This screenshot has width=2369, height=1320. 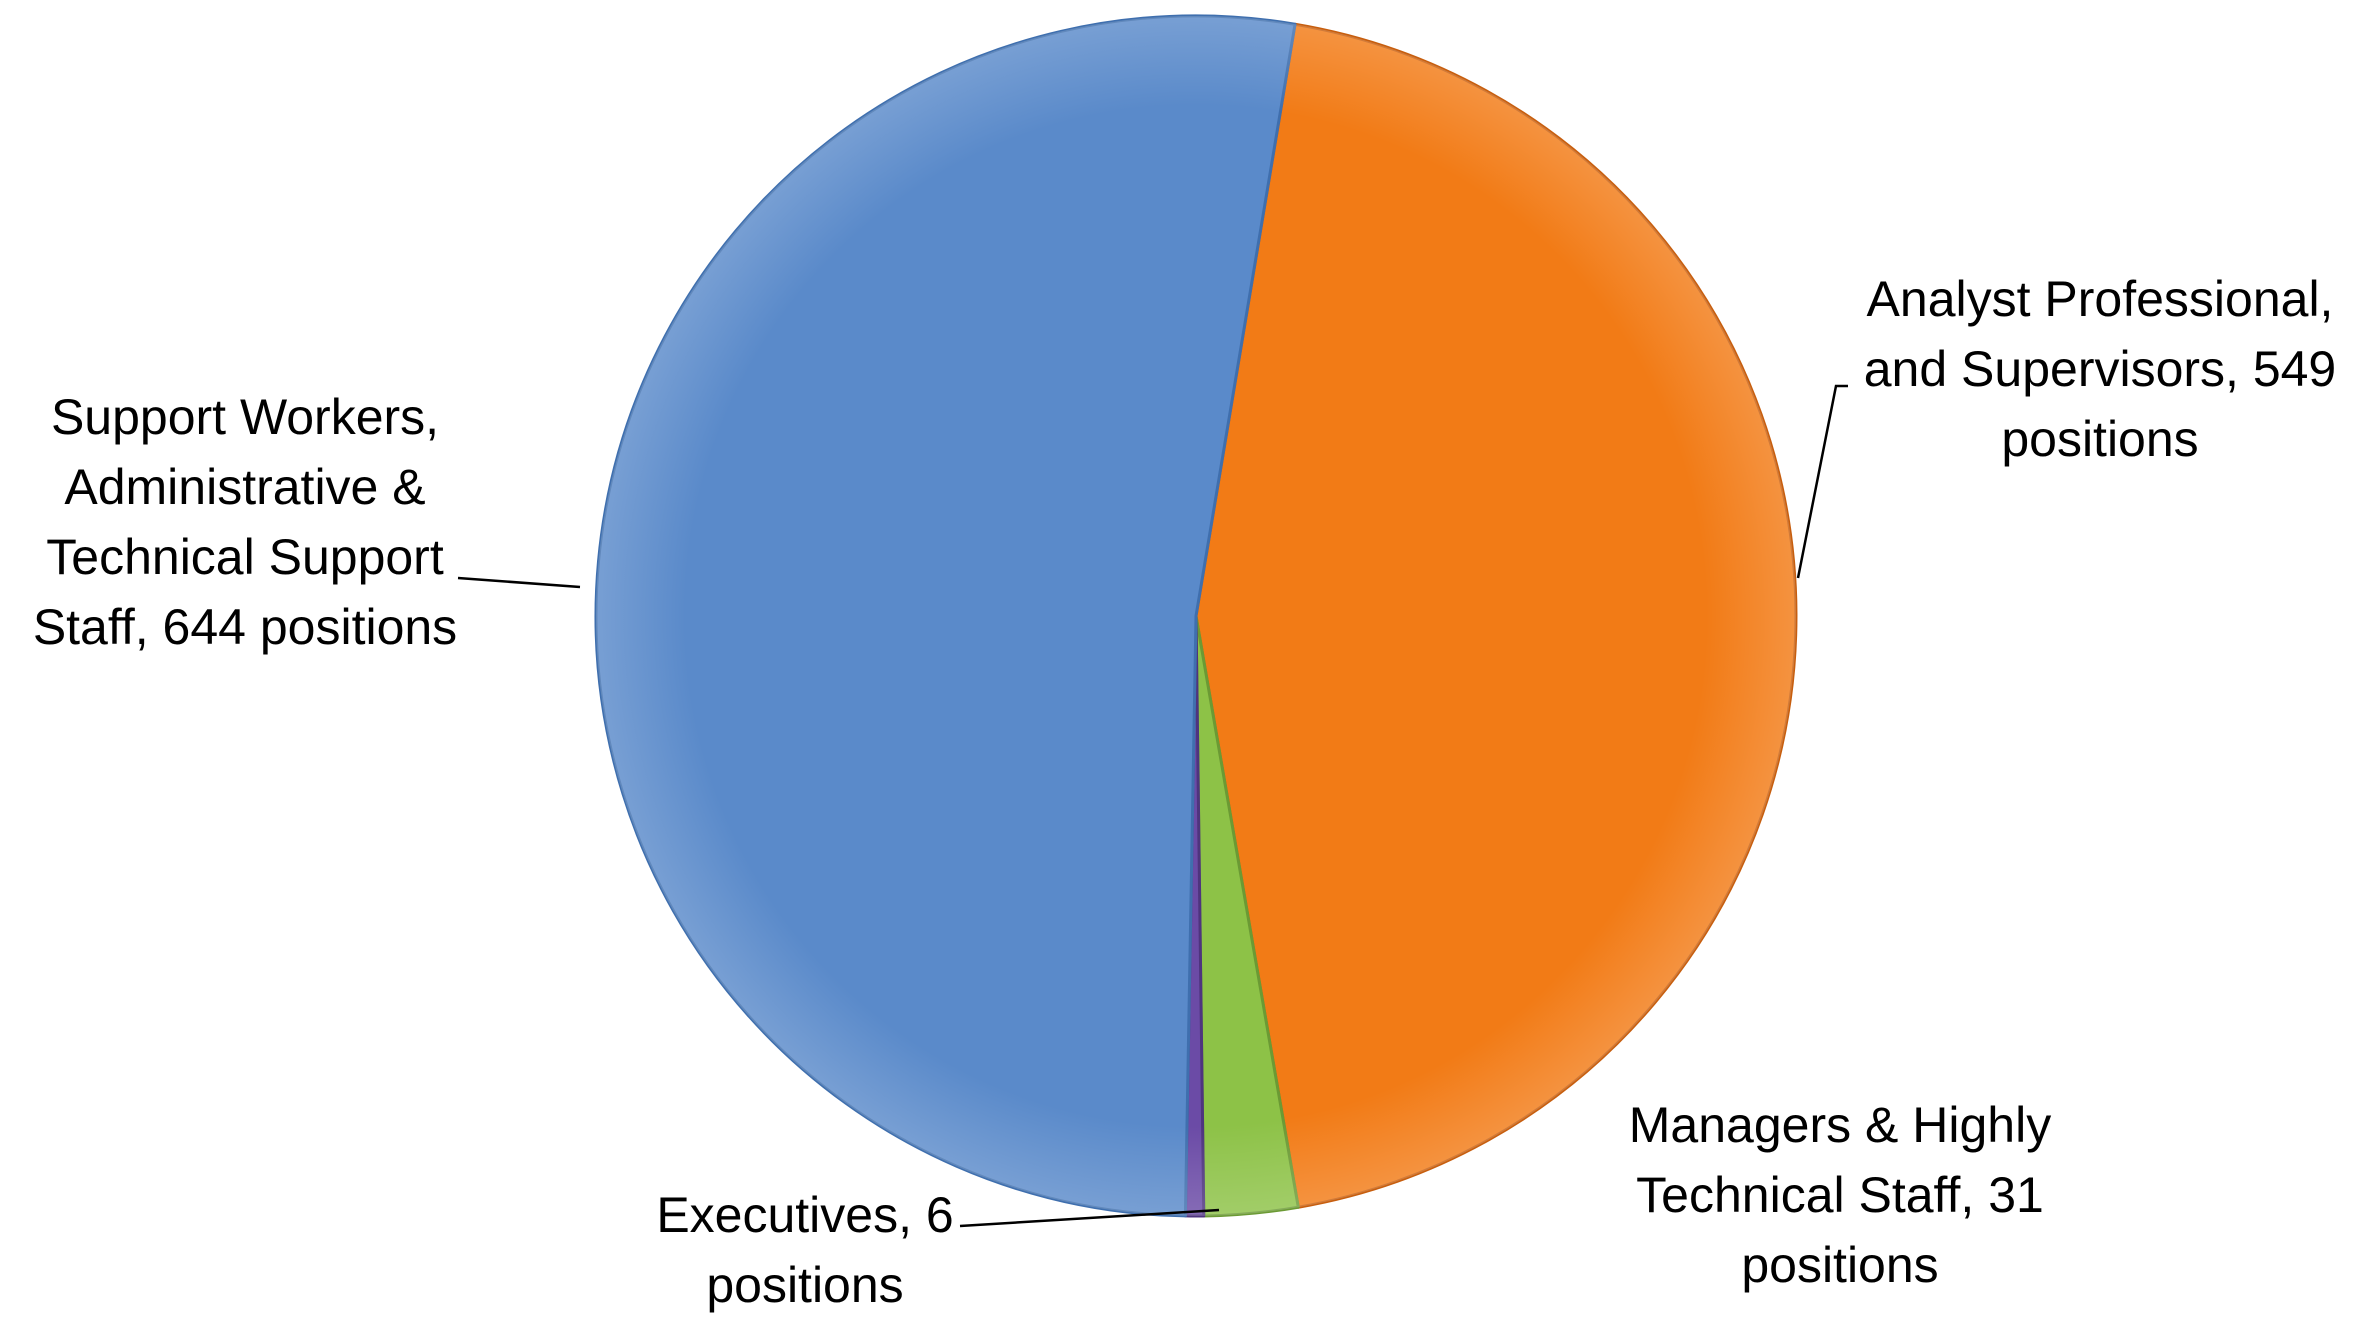 What do you see at coordinates (1089, 1218) in the screenshot?
I see `leader-line-executives` at bounding box center [1089, 1218].